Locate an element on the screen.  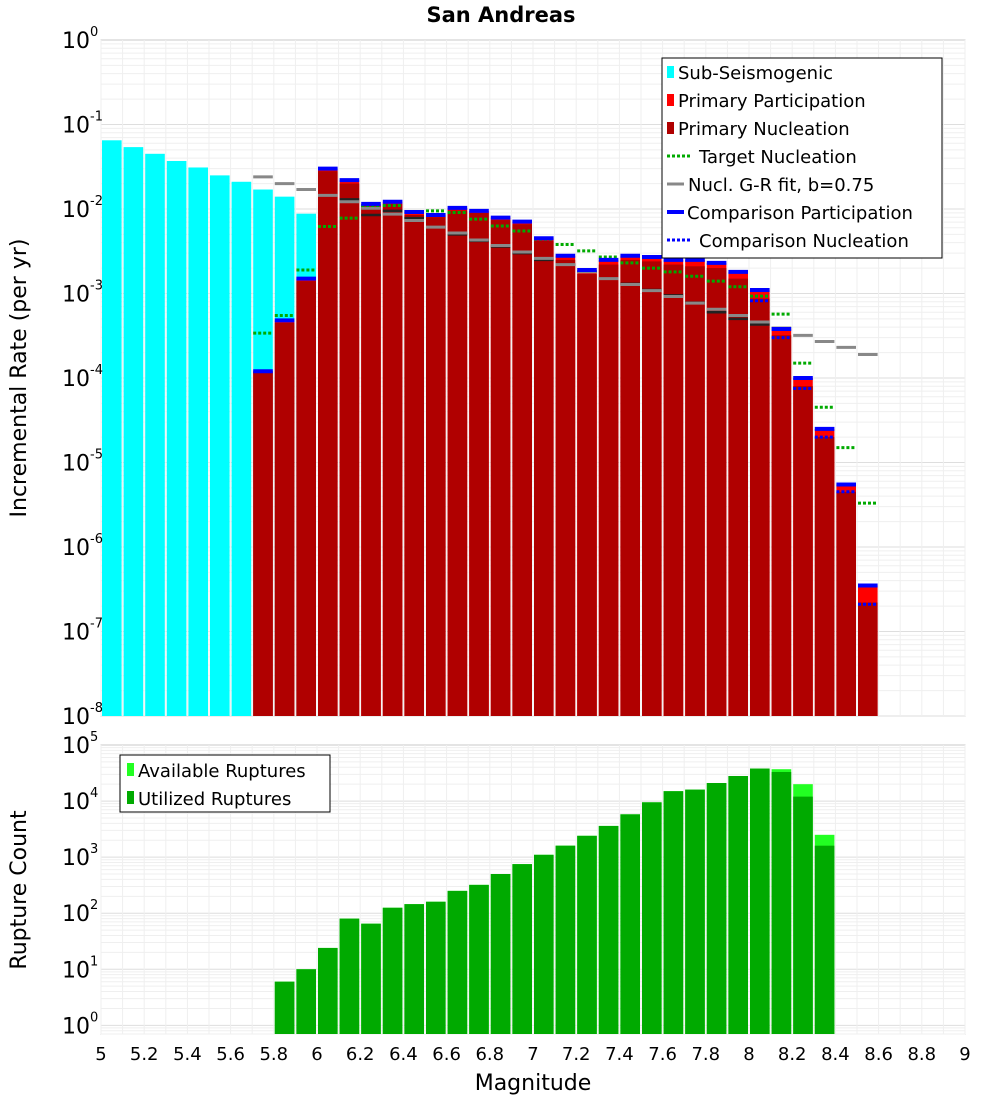
x-tick-label: 7.2 is located at coordinates (576, 1054).